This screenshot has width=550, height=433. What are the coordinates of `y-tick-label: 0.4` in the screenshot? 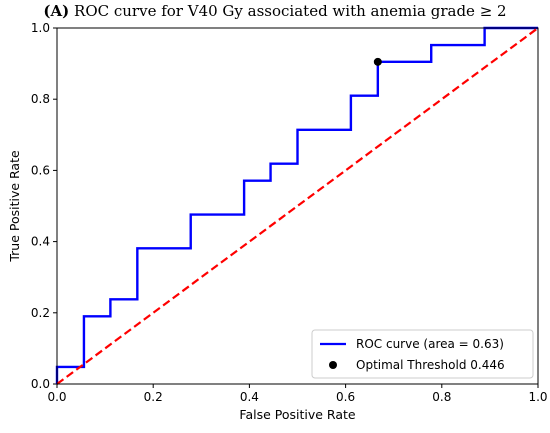 It's located at (40, 242).